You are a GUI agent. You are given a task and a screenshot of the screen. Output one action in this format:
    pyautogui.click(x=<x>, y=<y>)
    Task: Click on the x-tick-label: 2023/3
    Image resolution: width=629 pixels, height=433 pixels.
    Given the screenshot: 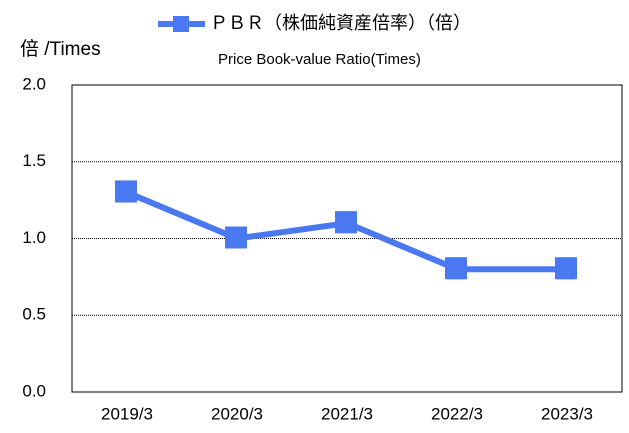 What is the action you would take?
    pyautogui.click(x=567, y=413)
    